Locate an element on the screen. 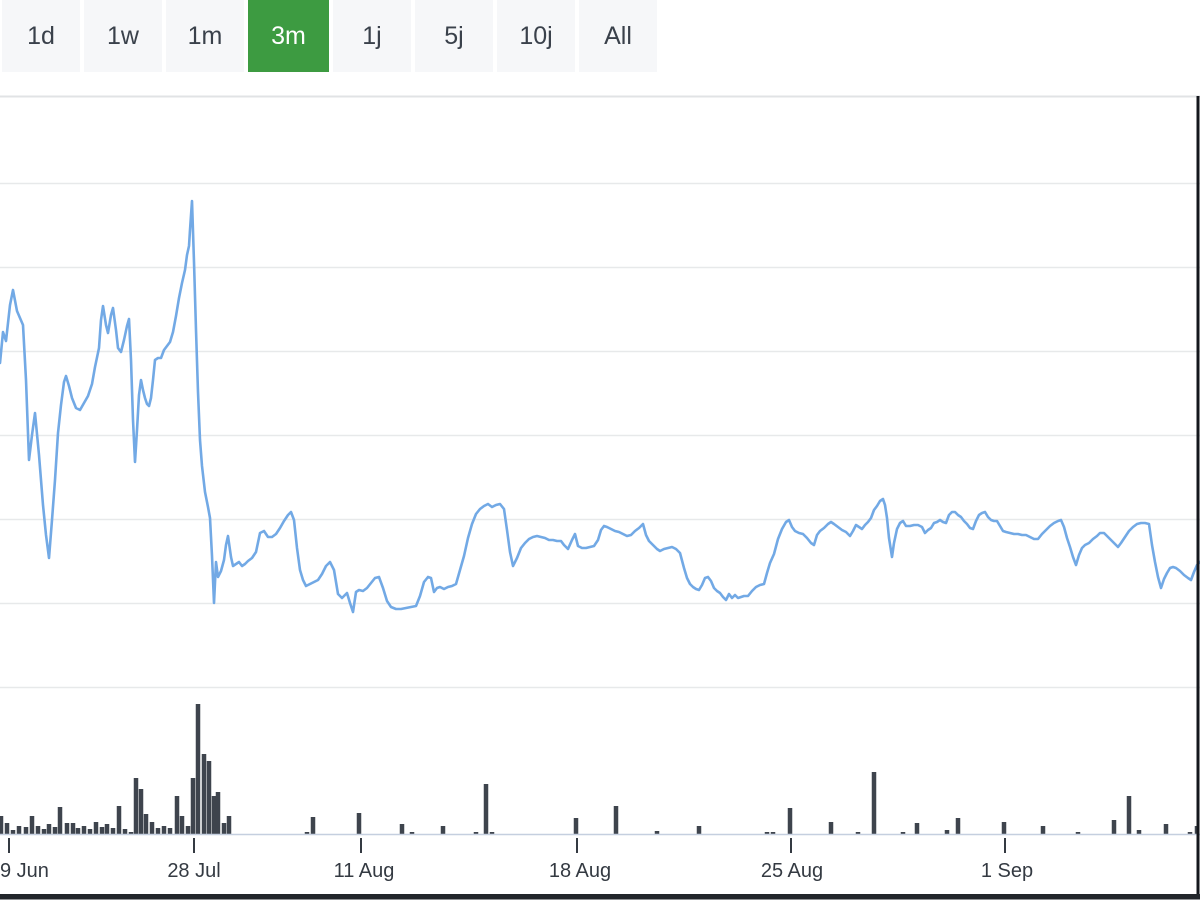  x-axis-label: 18 Aug is located at coordinates (580, 871).